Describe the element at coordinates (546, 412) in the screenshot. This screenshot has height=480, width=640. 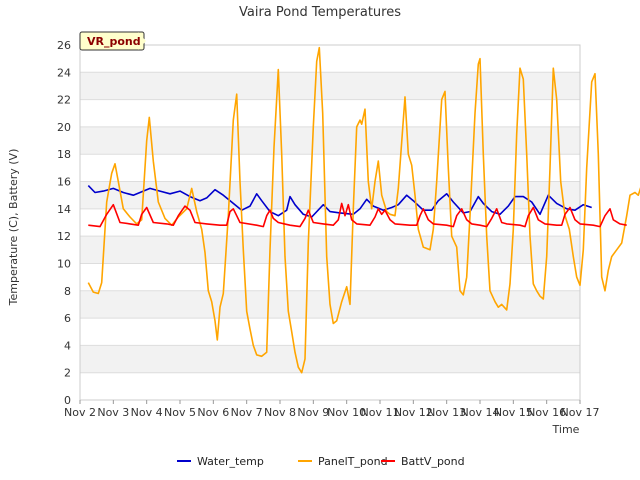
I see `x-tick-label: Nov 16` at that location.